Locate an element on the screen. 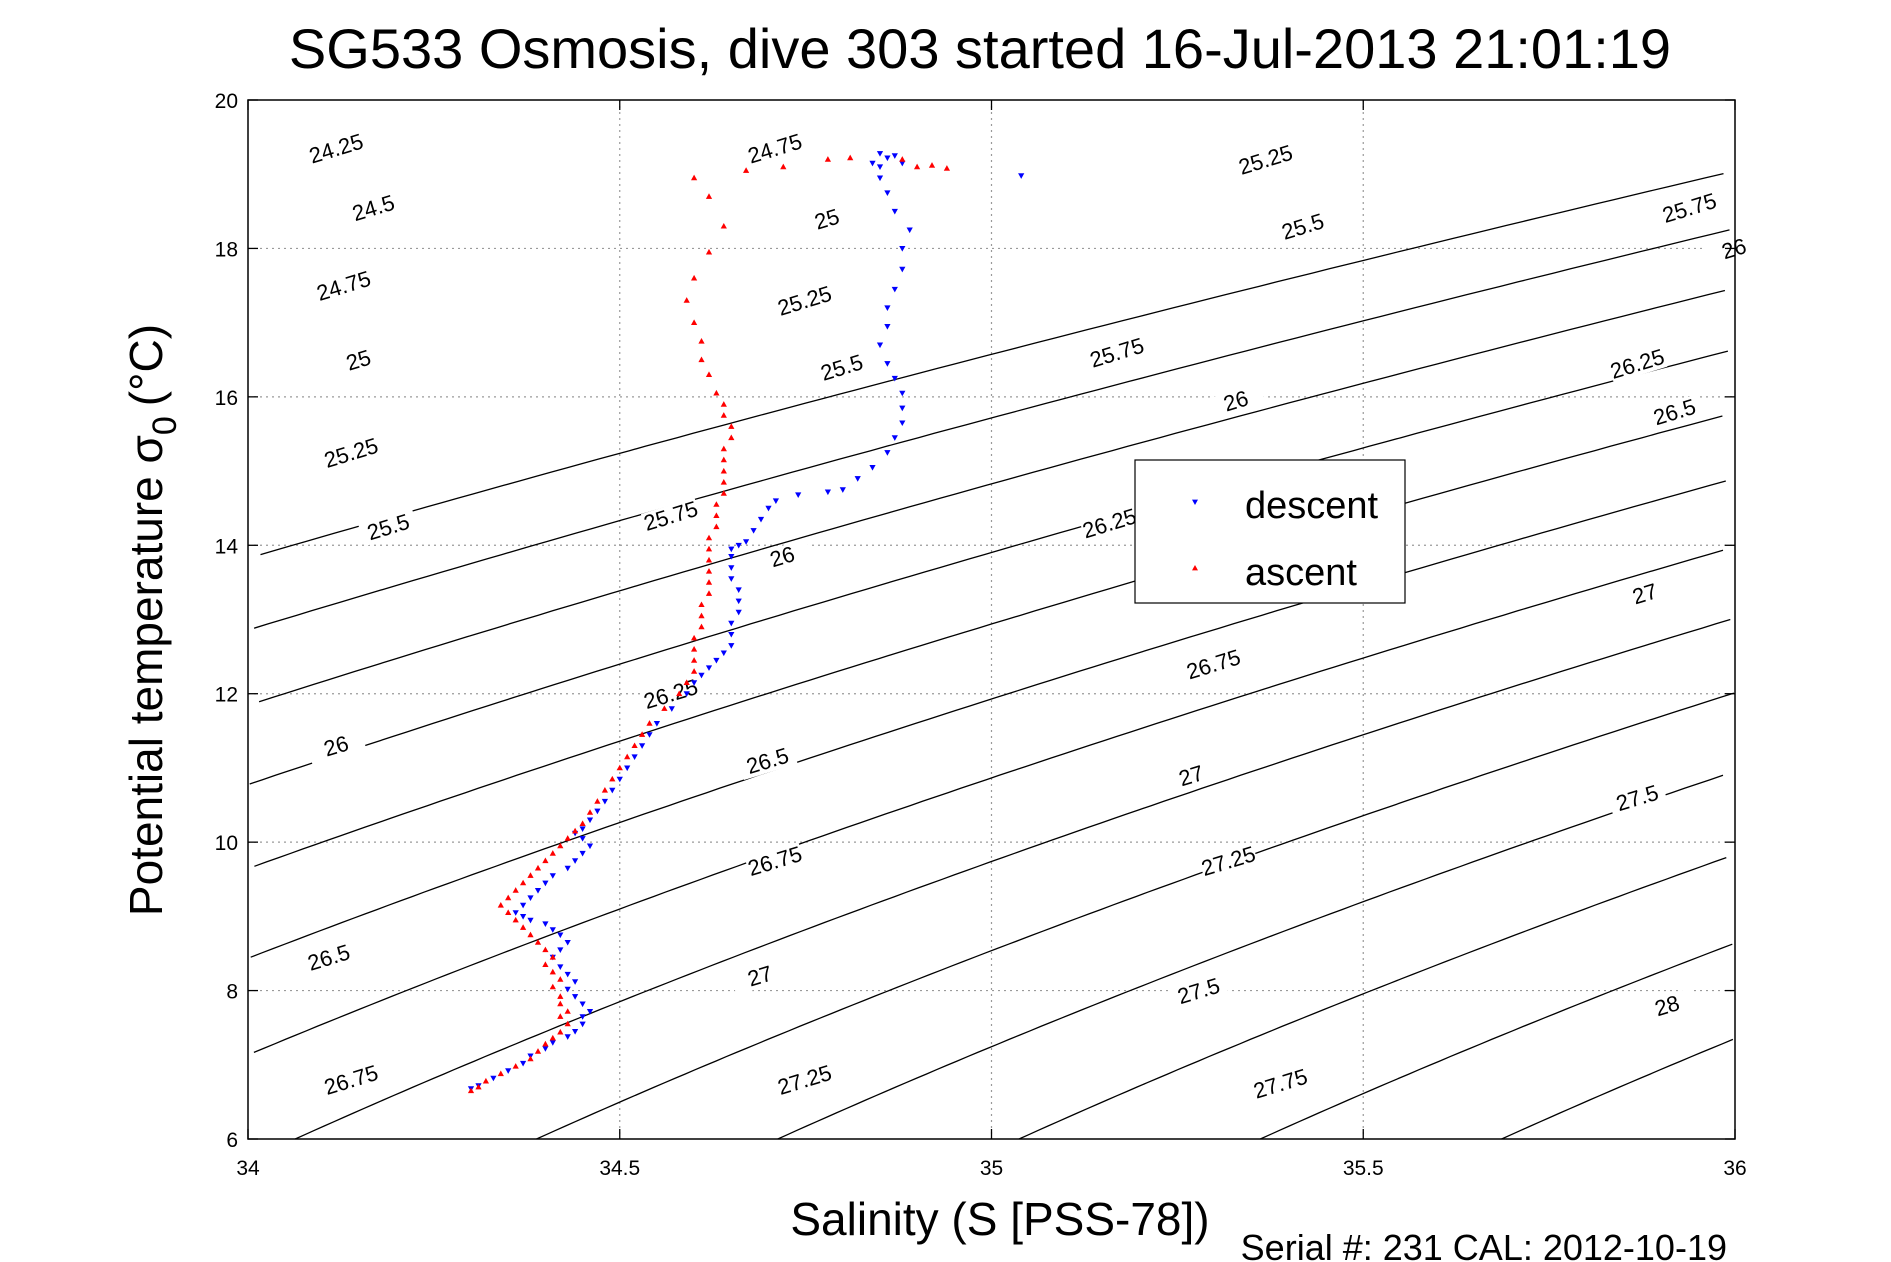 The width and height of the screenshot is (1891, 1262). x-axis-label: Salinity (S [PSS-78]) is located at coordinates (999, 1219).